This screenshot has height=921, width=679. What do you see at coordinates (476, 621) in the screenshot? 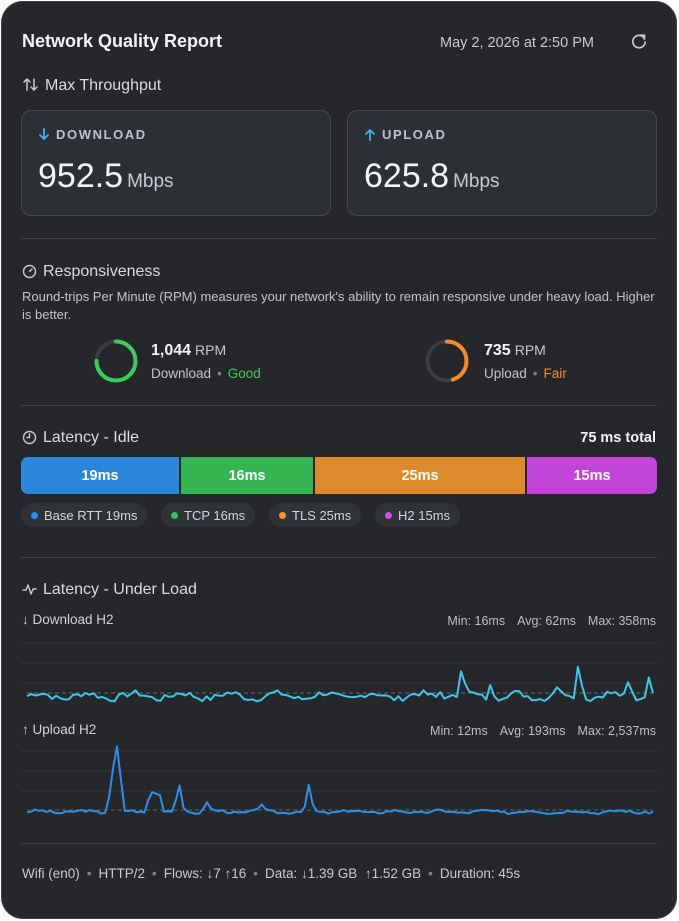
I see `download-min: Min: 16ms` at bounding box center [476, 621].